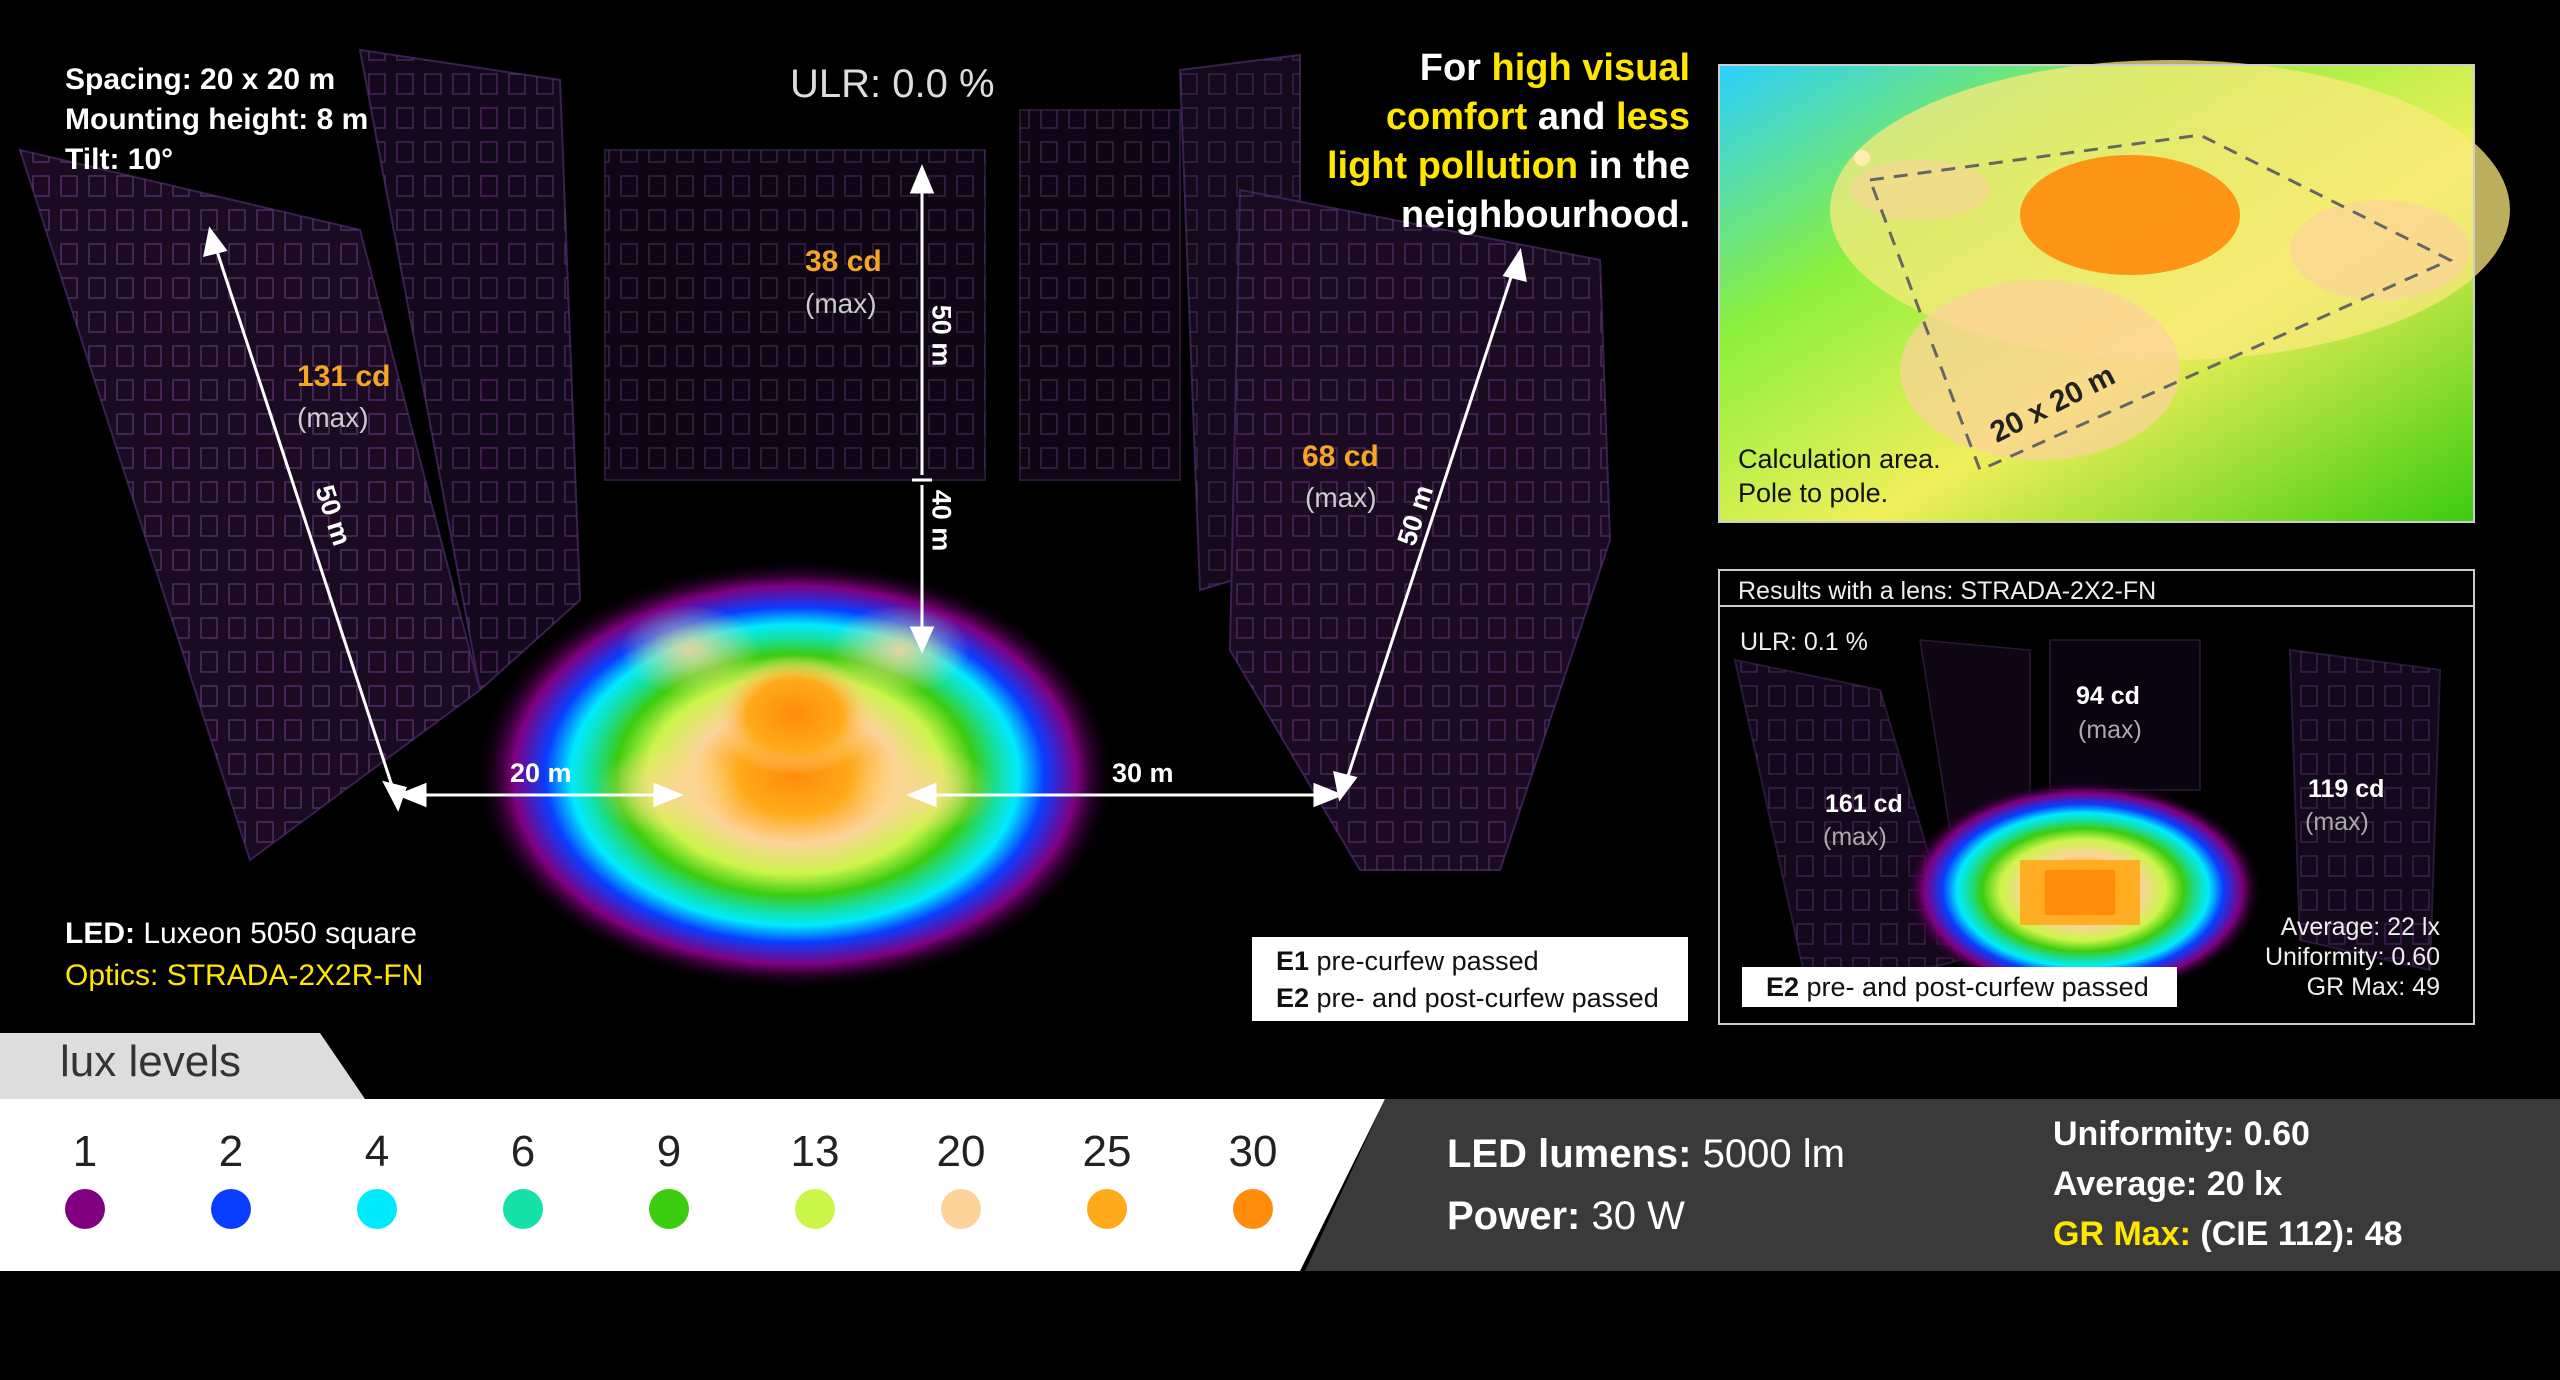  Describe the element at coordinates (1646, 1185) in the screenshot. I see `stats-left: LED lumens: 5000 lm Power: 30 W` at that location.